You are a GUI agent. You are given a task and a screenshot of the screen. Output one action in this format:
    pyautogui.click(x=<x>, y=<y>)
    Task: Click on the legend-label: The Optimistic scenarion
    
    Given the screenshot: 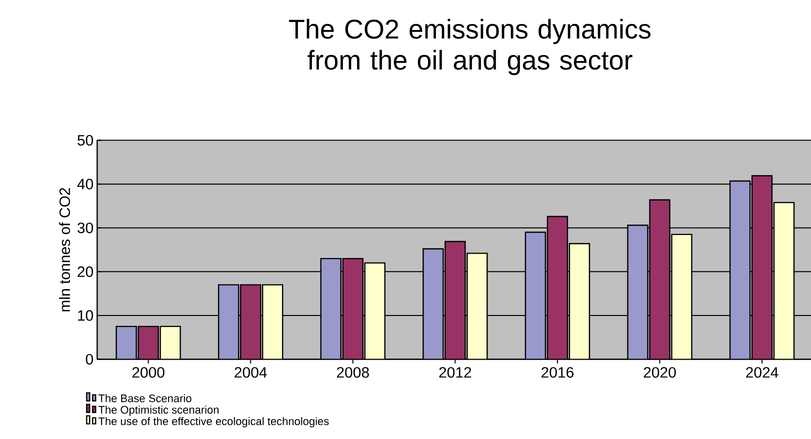 What is the action you would take?
    pyautogui.click(x=158, y=411)
    